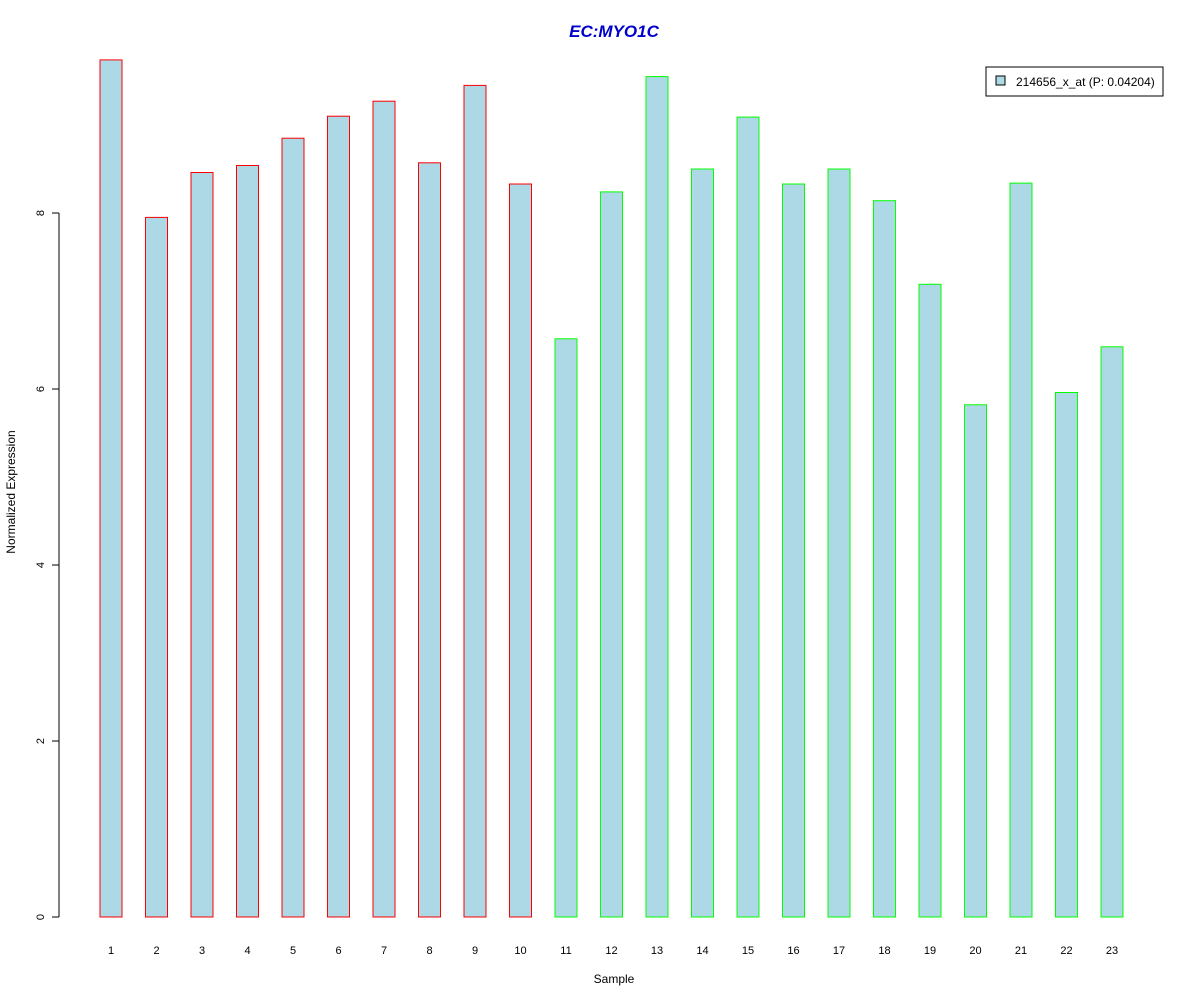 The image size is (1200, 1005). I want to click on x-tick-label: 10, so click(520, 951).